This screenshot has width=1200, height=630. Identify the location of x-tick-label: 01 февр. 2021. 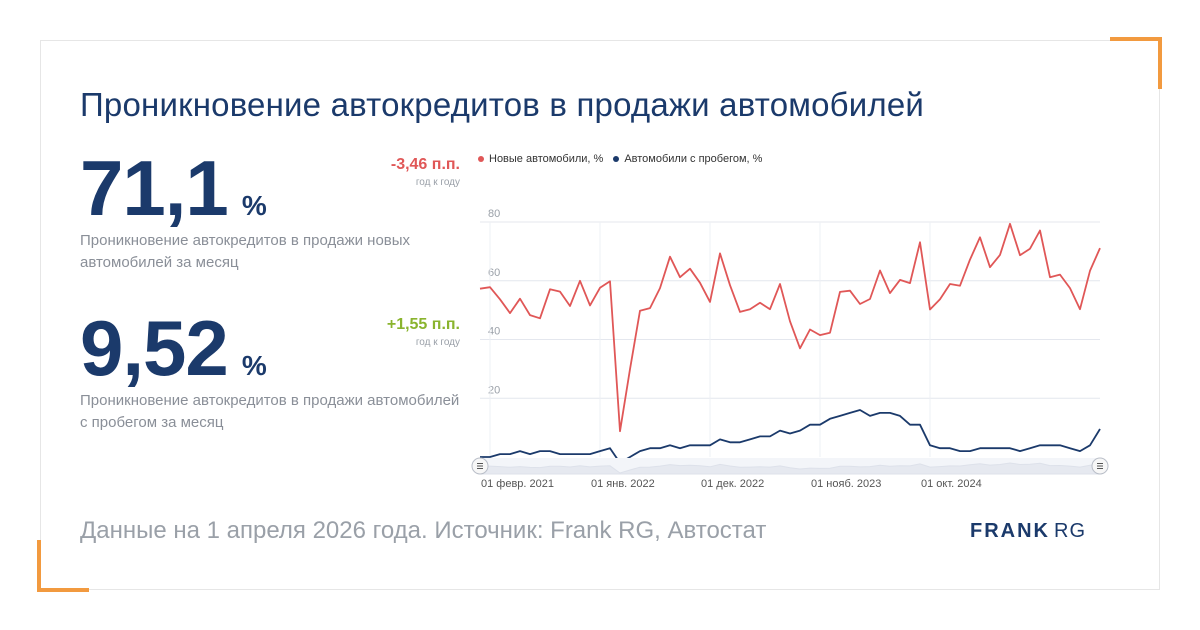
(517, 484).